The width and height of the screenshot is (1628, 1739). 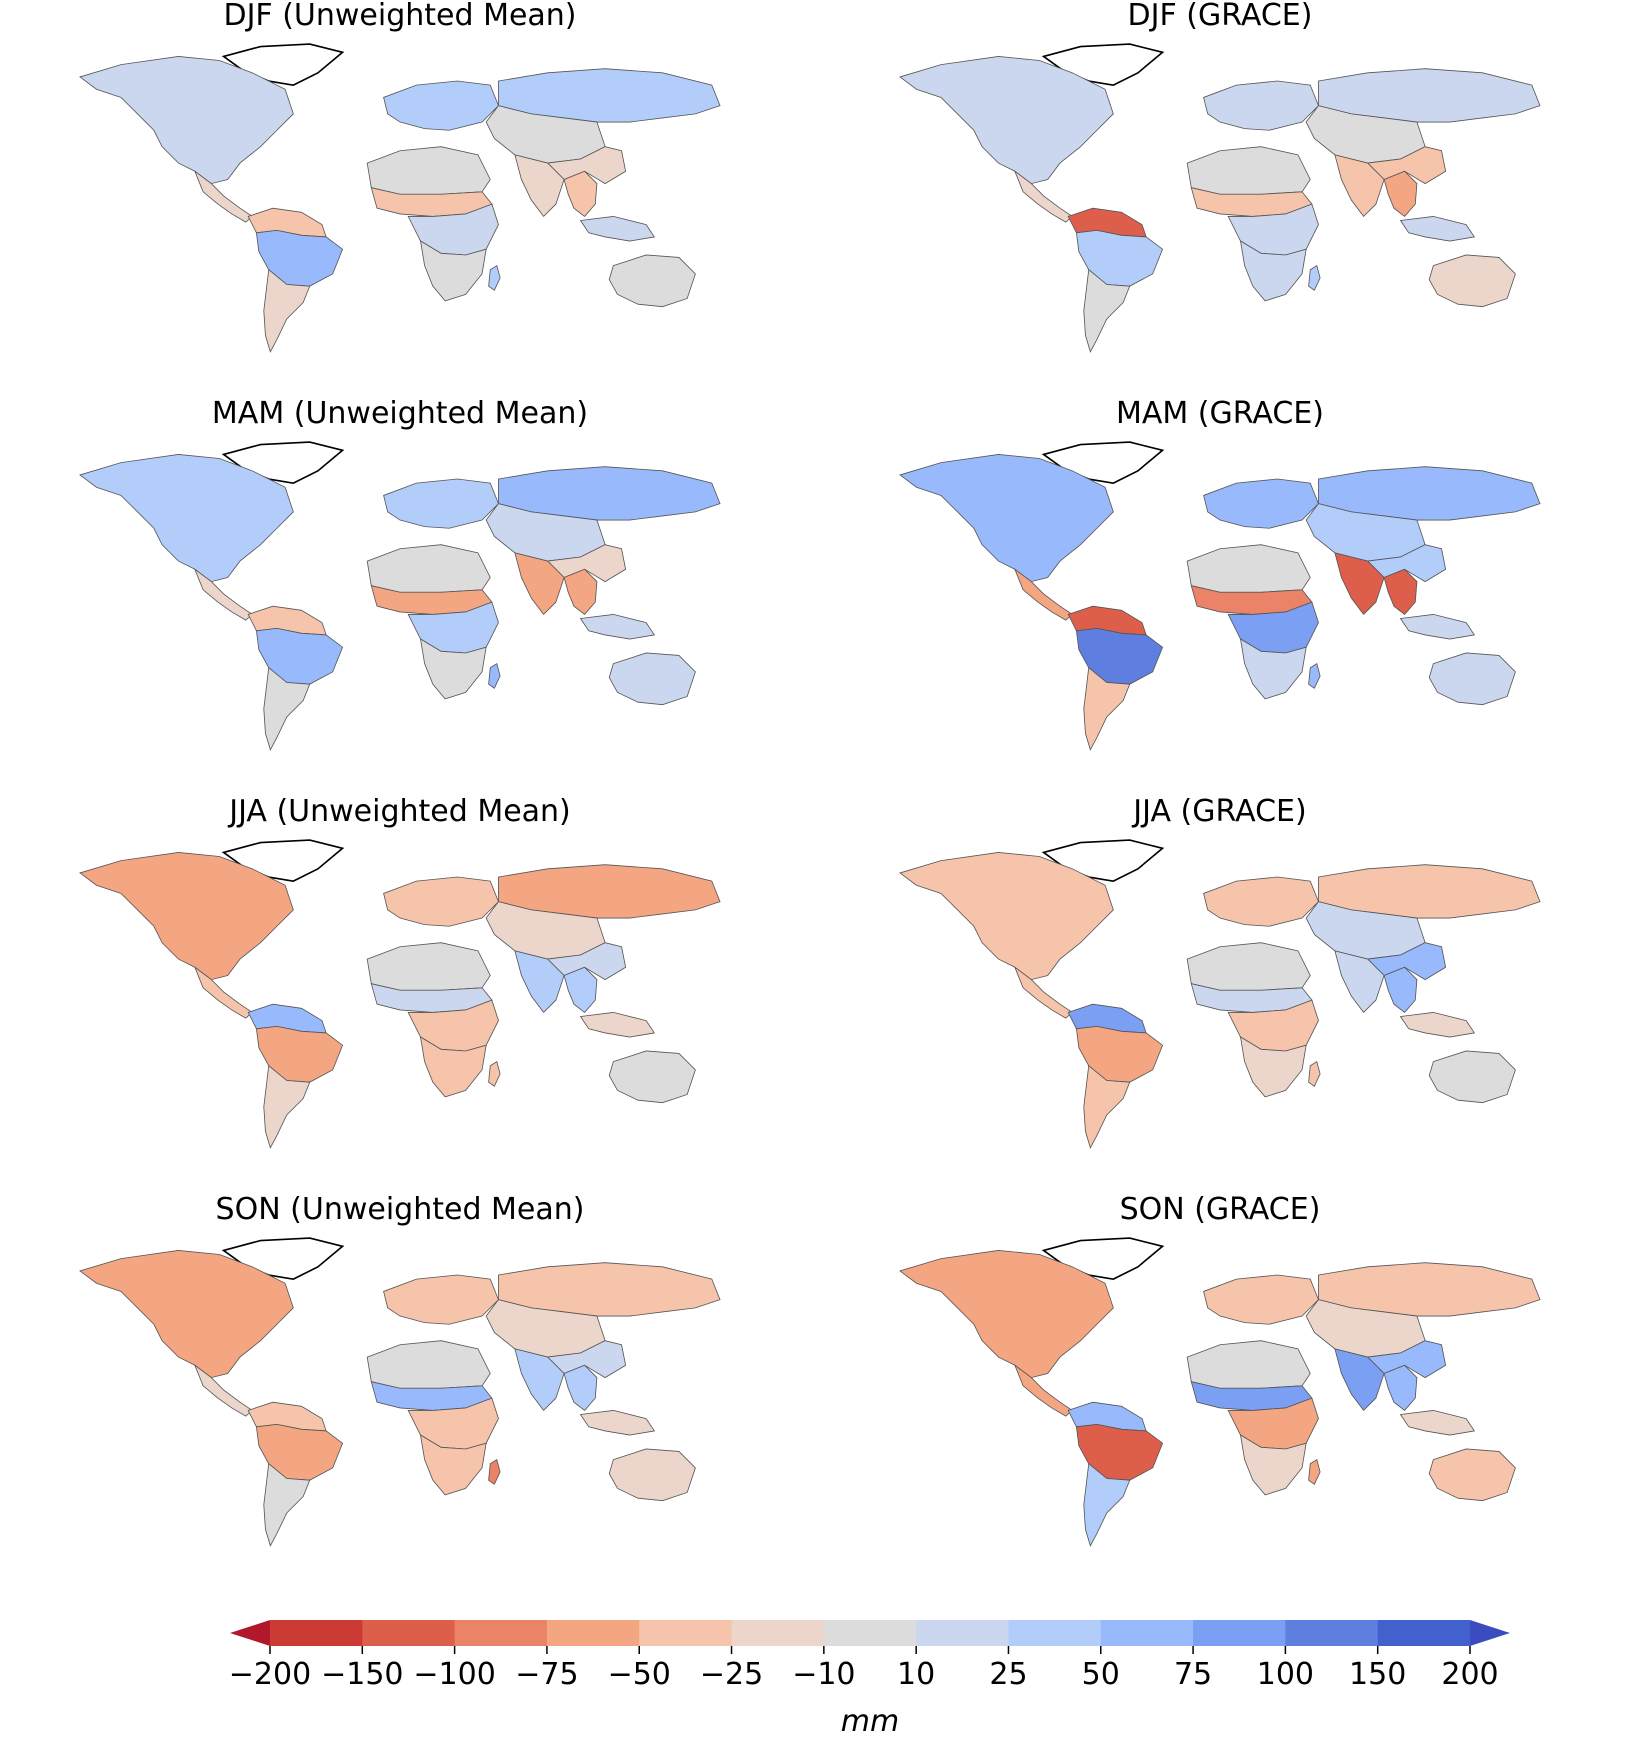 I want to click on colorbar-tick-label: 25, so click(x=1008, y=1674).